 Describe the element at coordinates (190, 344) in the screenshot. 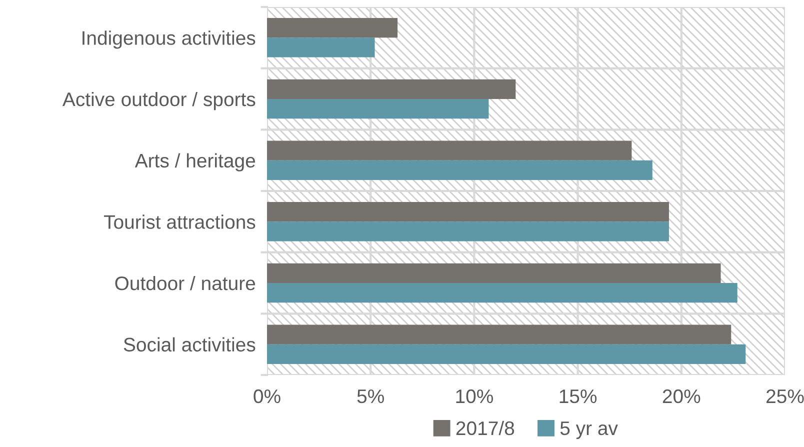

I see `y-tick-label: Social activities` at that location.